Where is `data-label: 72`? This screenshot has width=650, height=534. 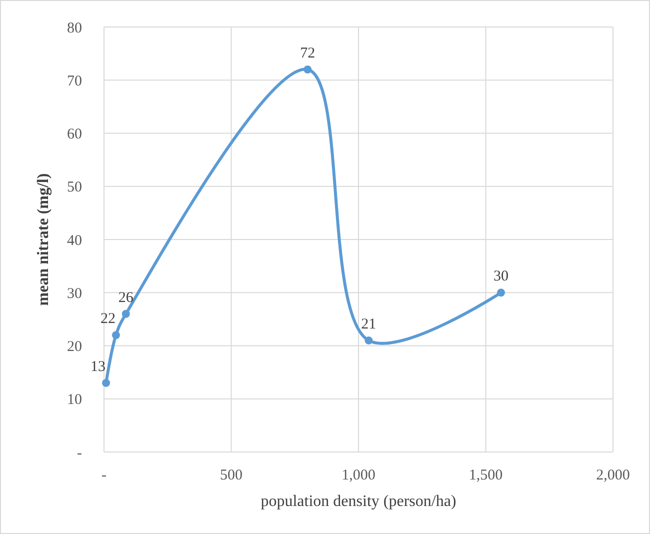
data-label: 72 is located at coordinates (308, 54).